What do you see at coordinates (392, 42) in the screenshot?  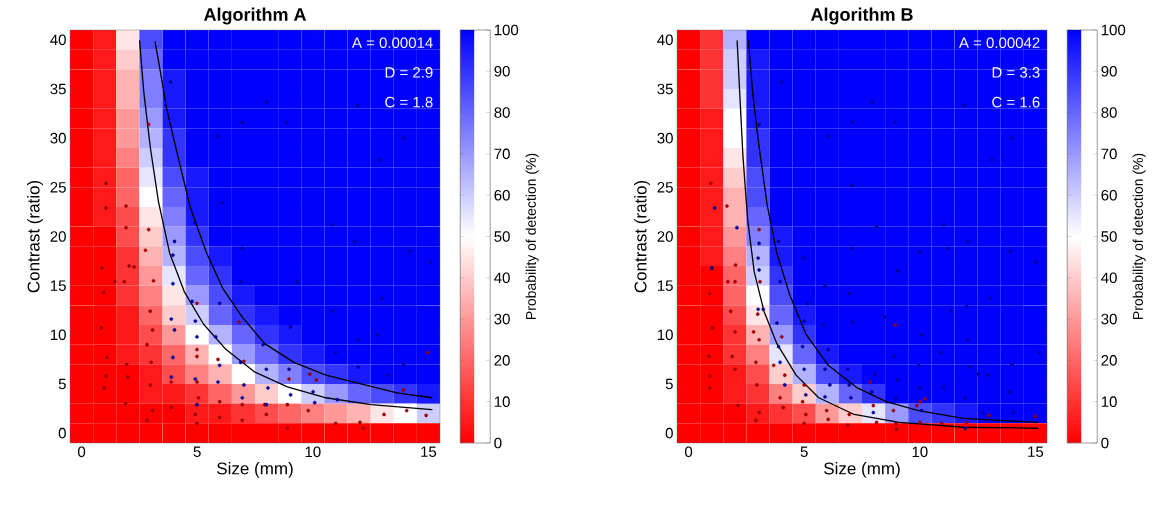 I see `annotation: A = 0.00014` at bounding box center [392, 42].